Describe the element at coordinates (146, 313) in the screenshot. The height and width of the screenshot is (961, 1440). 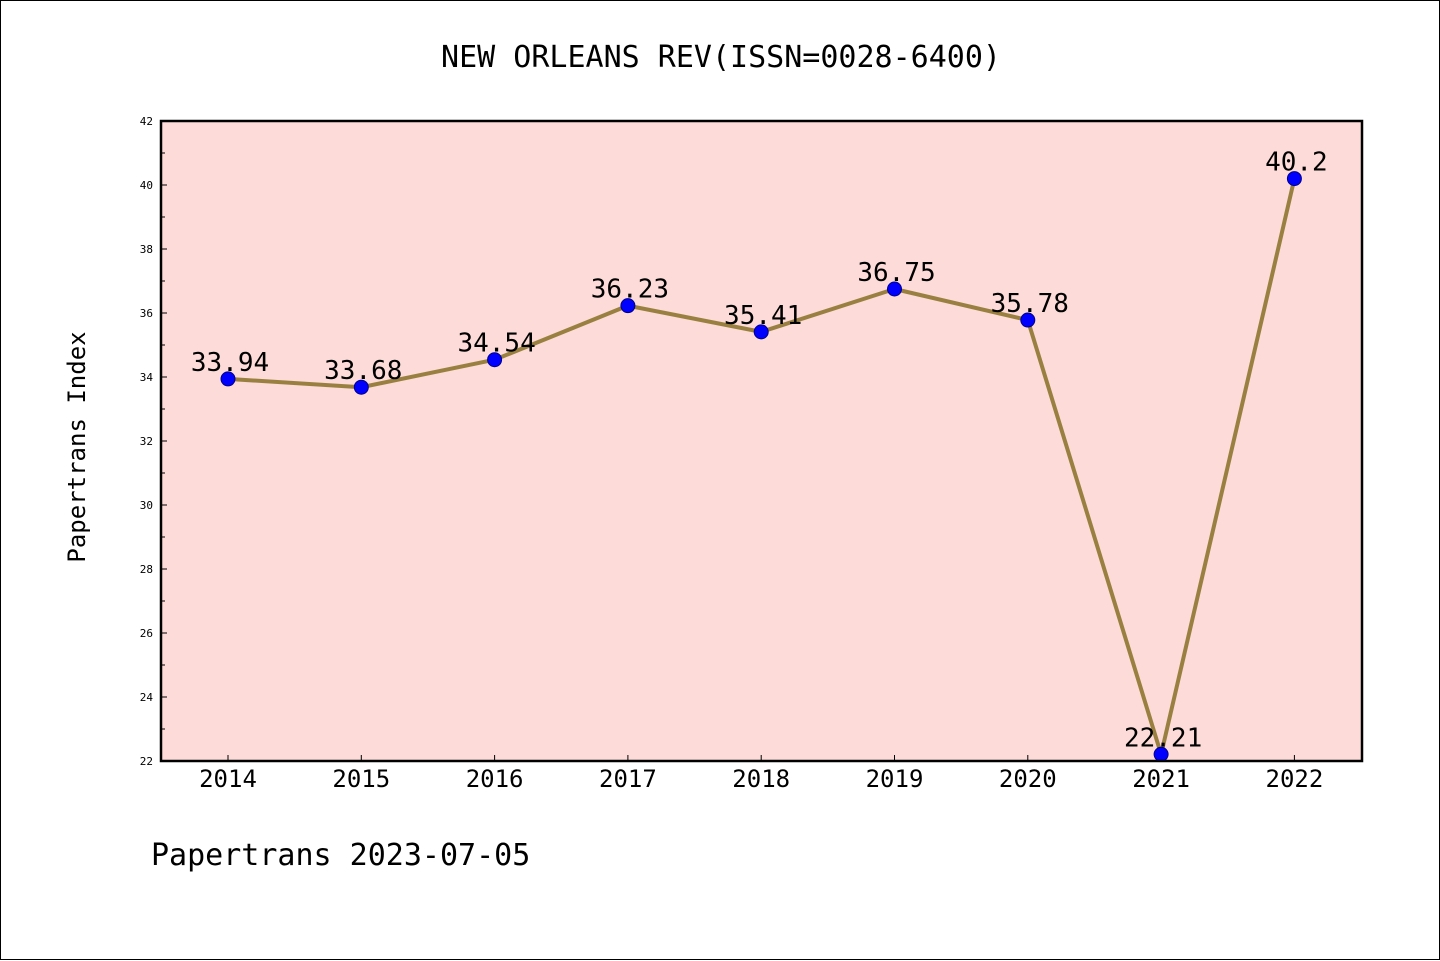
I see `y-tick-label: 36` at that location.